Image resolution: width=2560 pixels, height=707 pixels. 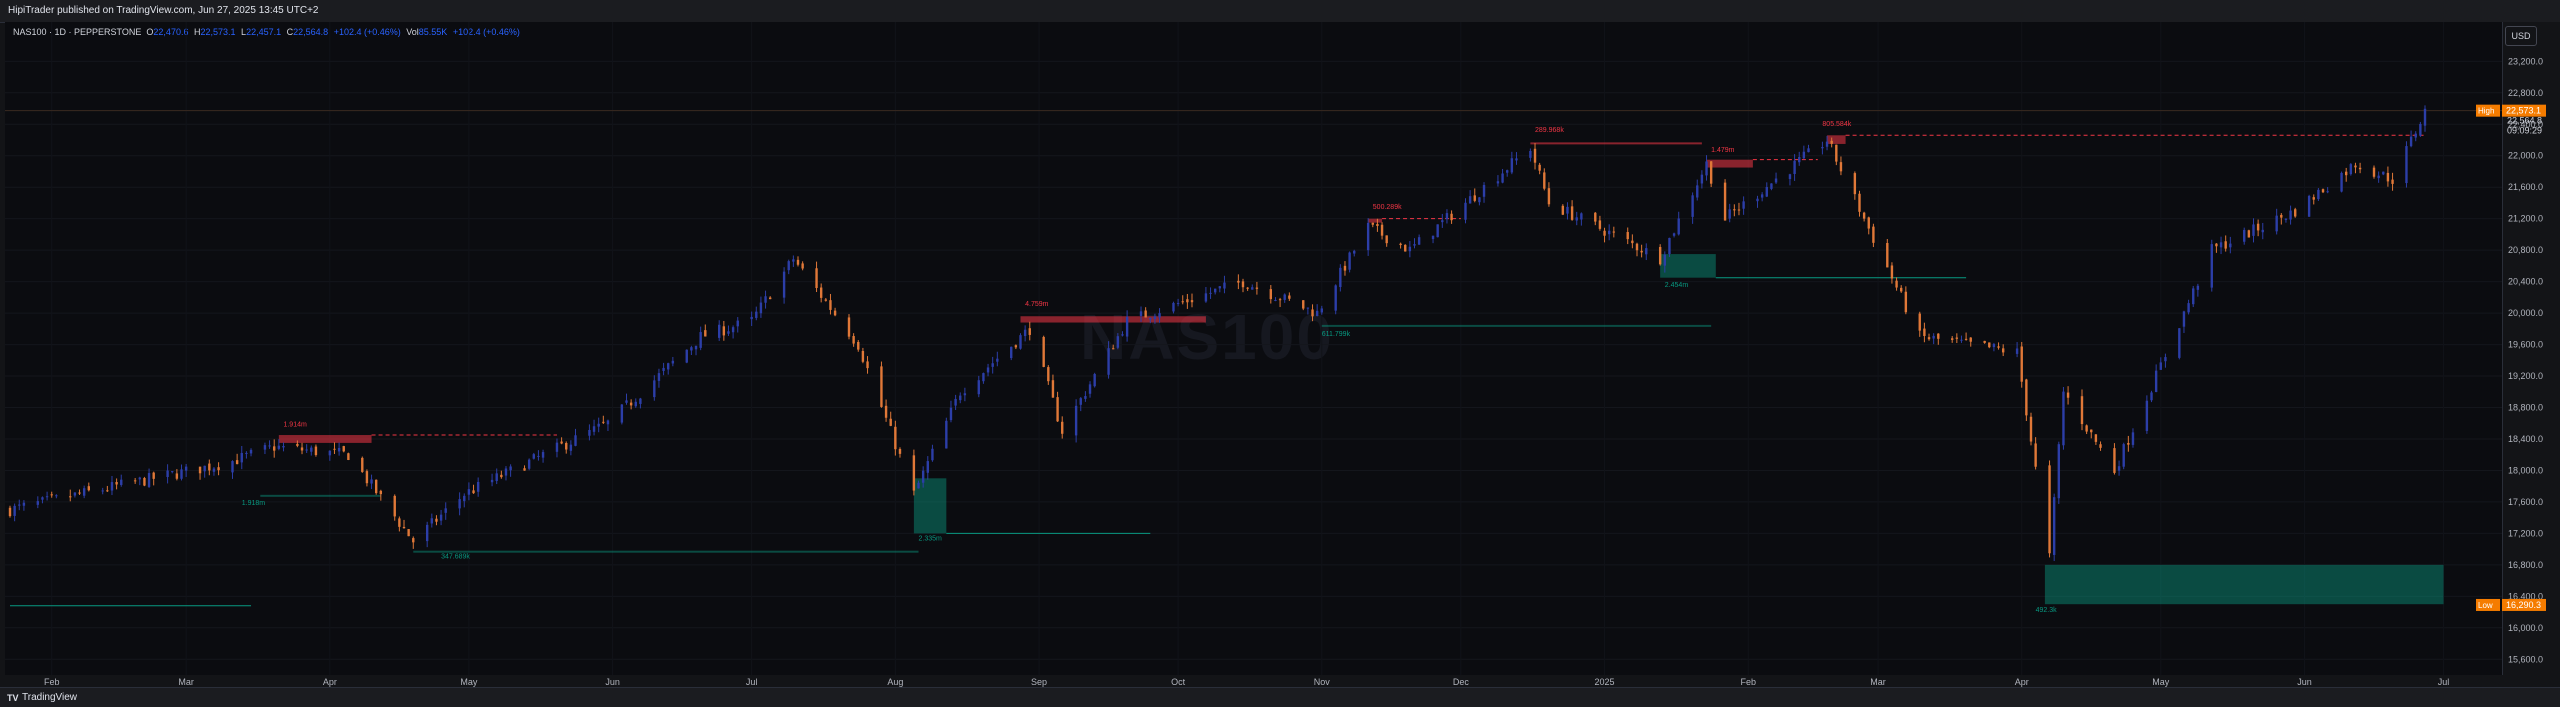 I want to click on legend-close: 22,564.8, so click(x=311, y=32).